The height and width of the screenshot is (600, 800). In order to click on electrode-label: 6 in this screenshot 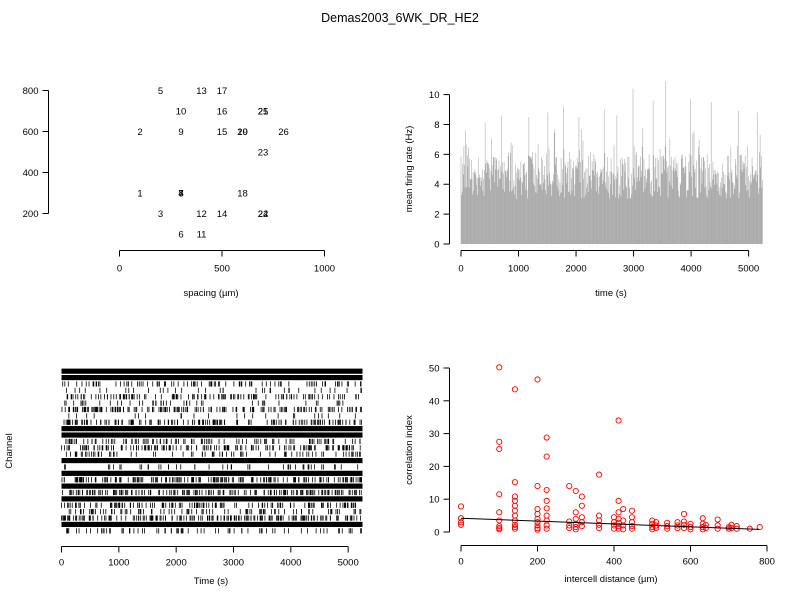, I will do `click(180, 235)`.